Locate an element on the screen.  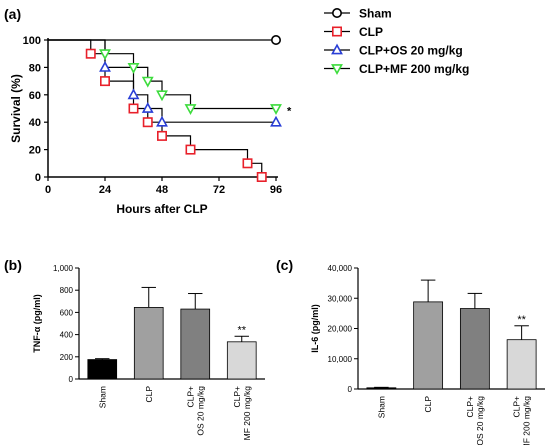
panel-label-c: (c) is located at coordinates (284, 265).